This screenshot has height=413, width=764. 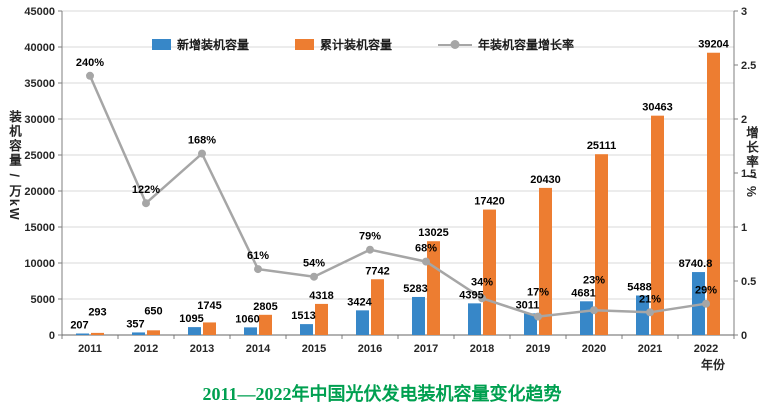 I want to click on label-growth-2021: 21%, so click(x=650, y=299).